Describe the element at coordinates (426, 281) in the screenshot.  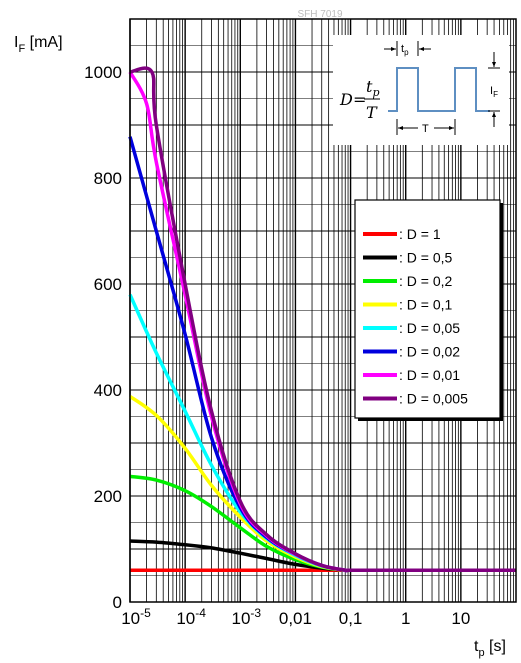
I see `legend-label: : D = 0,2` at that location.